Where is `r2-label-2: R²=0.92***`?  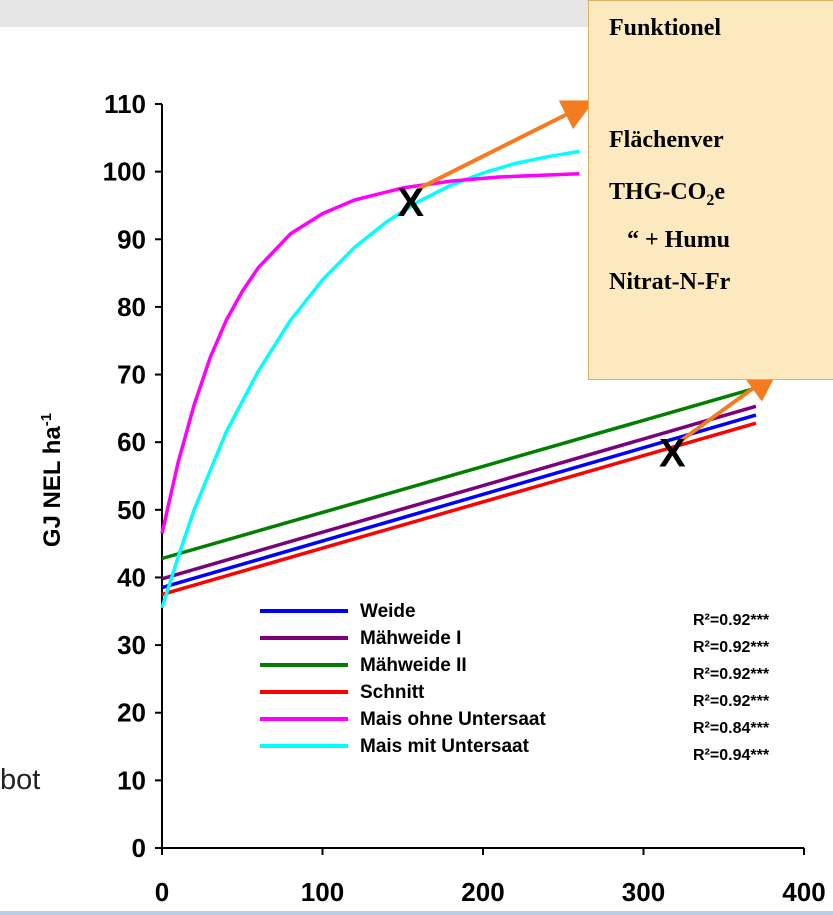
r2-label-2: R²=0.92*** is located at coordinates (731, 647).